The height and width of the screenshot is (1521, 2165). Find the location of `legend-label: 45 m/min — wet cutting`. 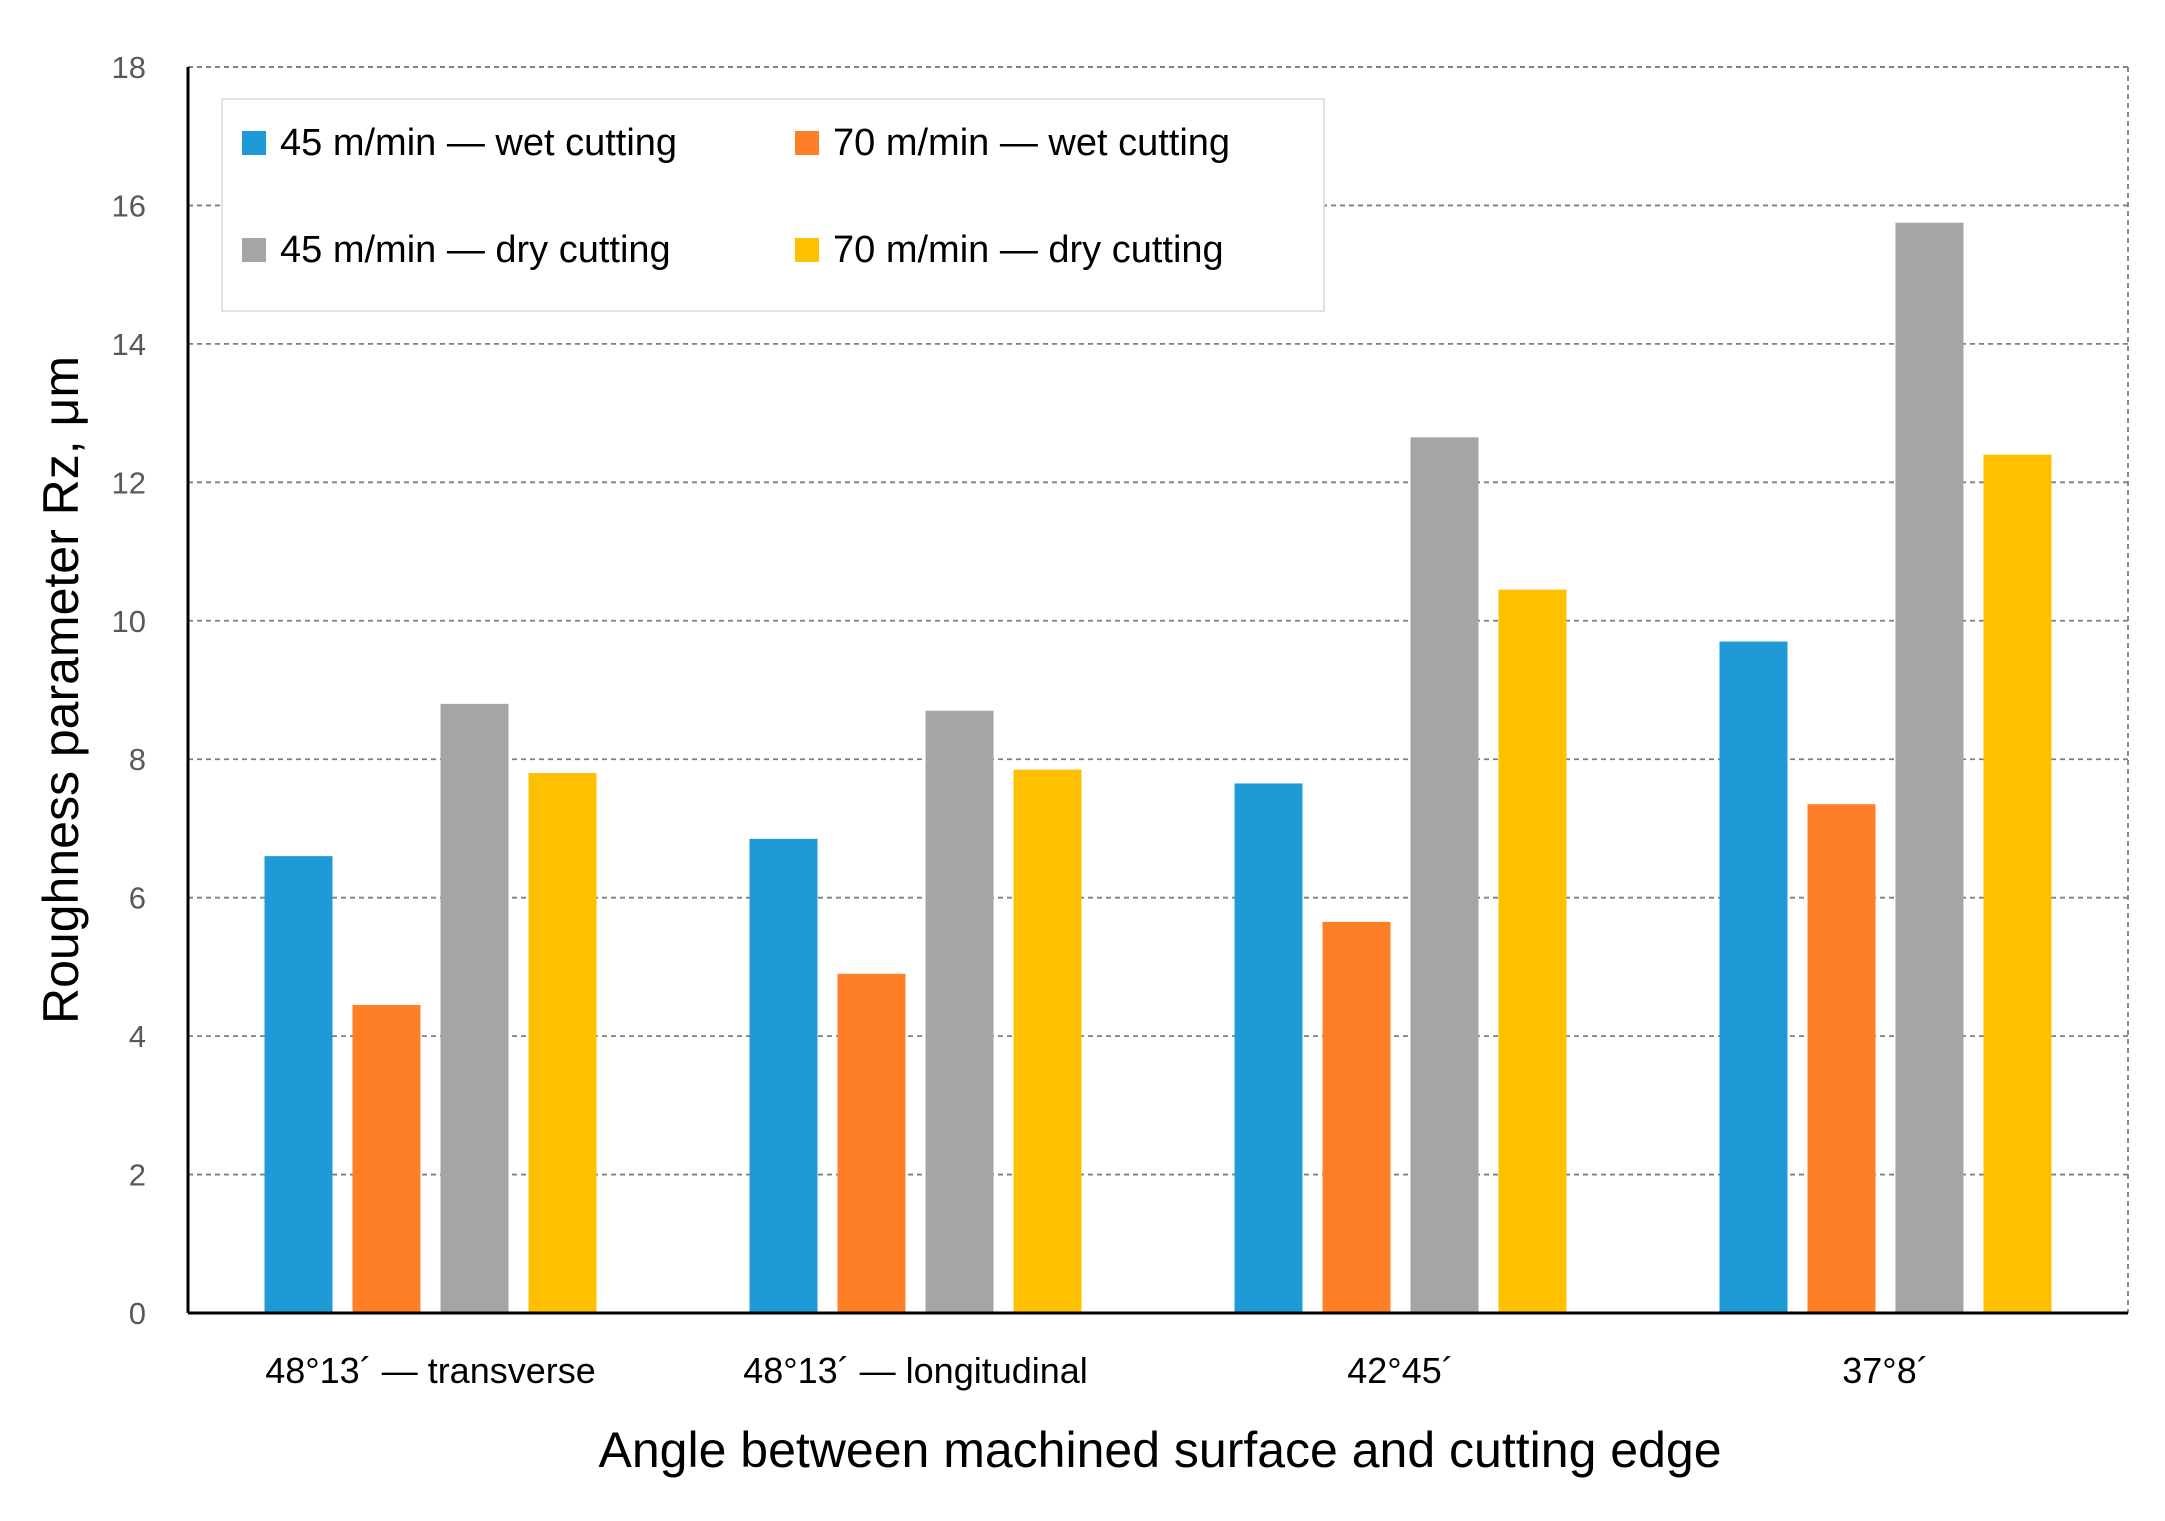

legend-label: 45 m/min — wet cutting is located at coordinates (478, 143).